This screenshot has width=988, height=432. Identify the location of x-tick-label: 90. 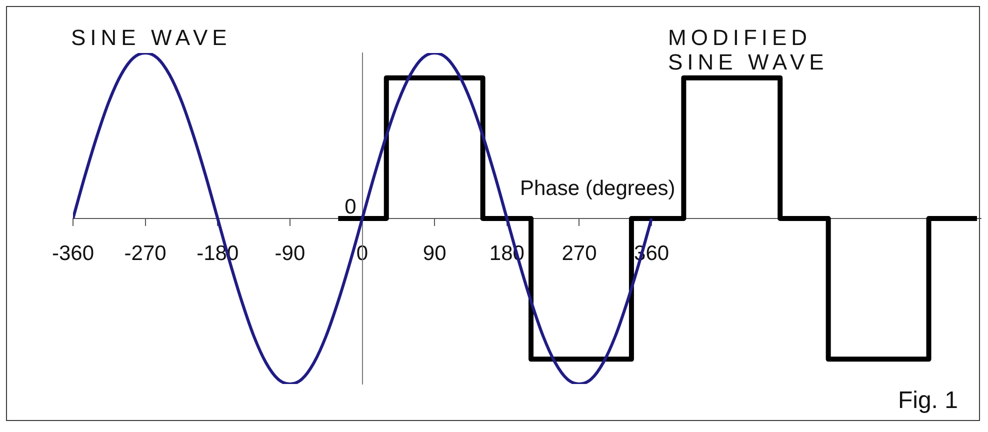
(434, 253).